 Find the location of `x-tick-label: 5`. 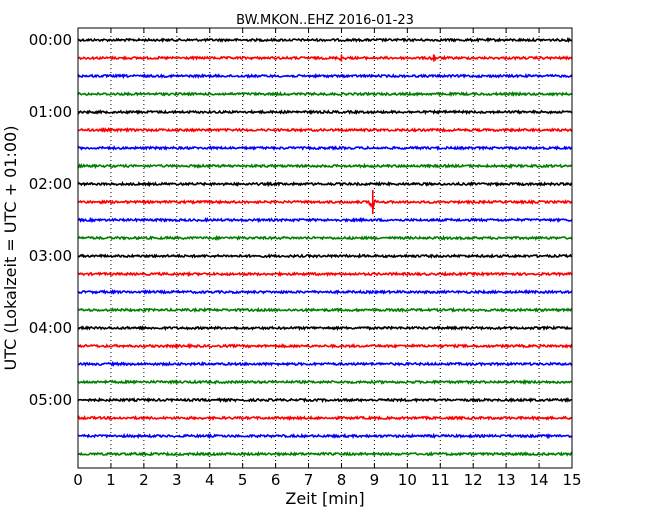

x-tick-label: 5 is located at coordinates (243, 480).